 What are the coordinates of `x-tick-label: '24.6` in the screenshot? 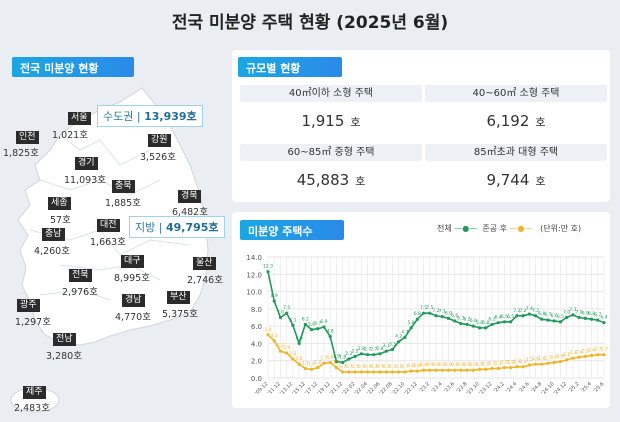 It's located at (524, 387).